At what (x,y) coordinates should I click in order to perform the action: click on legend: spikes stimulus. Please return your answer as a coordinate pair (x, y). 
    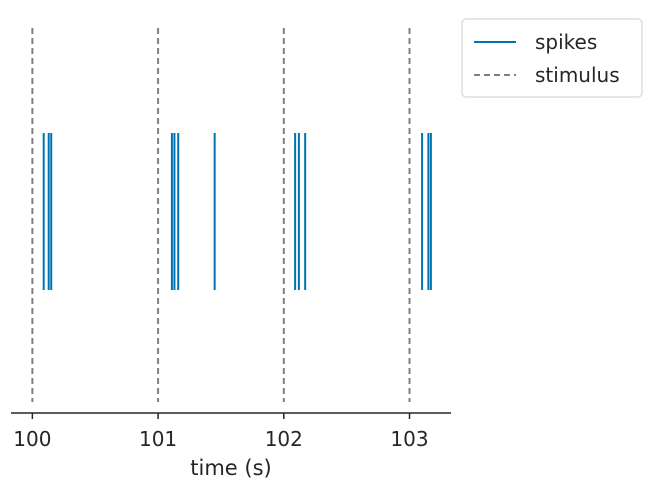
    Looking at the image, I should click on (552, 58).